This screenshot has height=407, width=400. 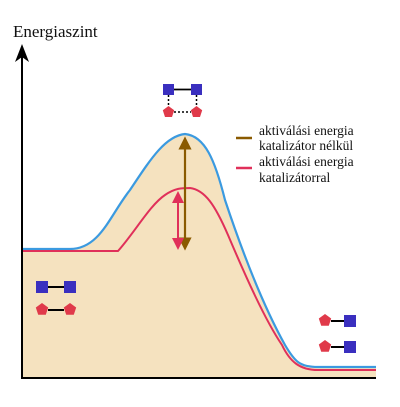 What do you see at coordinates (306, 130) in the screenshot?
I see `legend-label-uncatalyzed-1: aktiválási energia` at bounding box center [306, 130].